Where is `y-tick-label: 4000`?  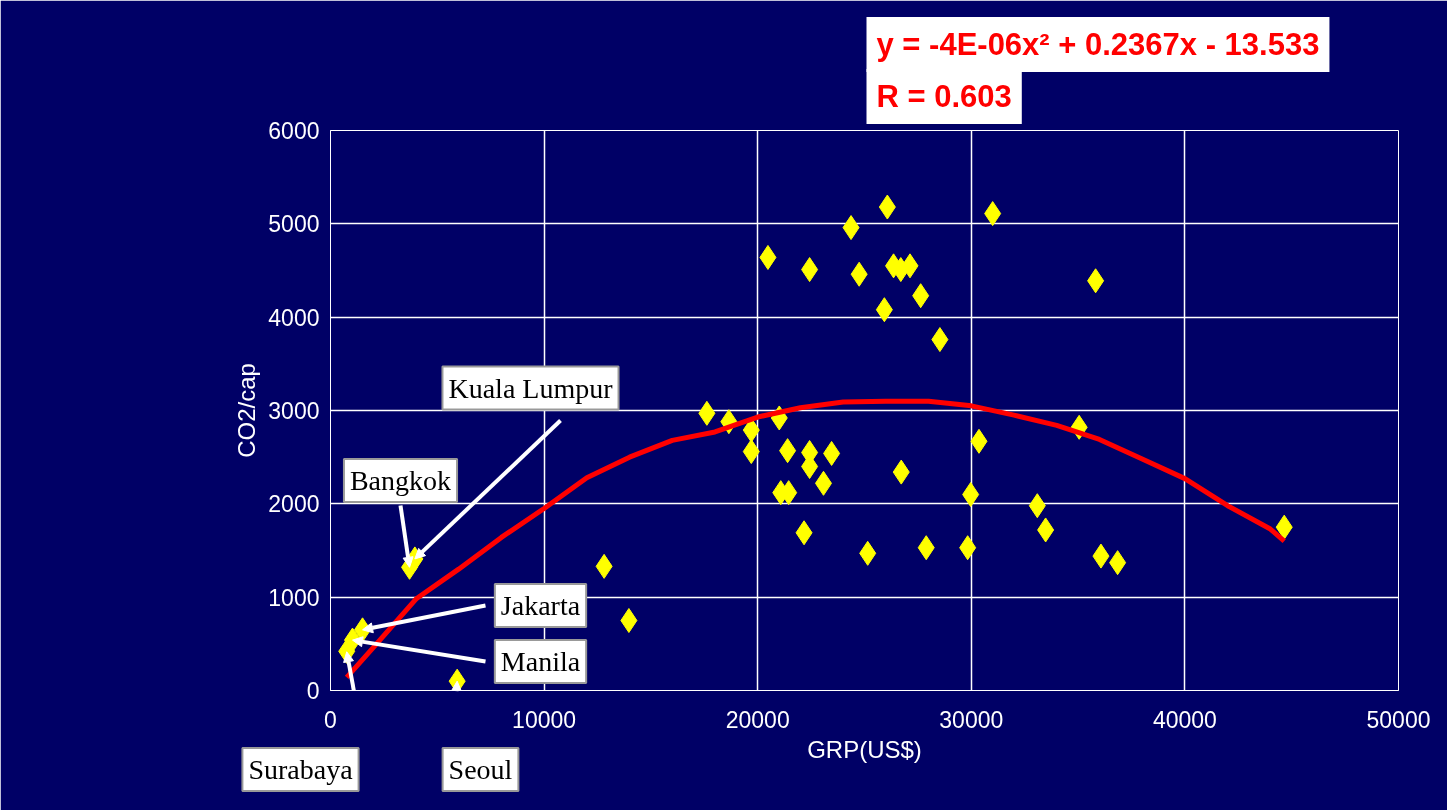 y-tick-label: 4000 is located at coordinates (294, 317).